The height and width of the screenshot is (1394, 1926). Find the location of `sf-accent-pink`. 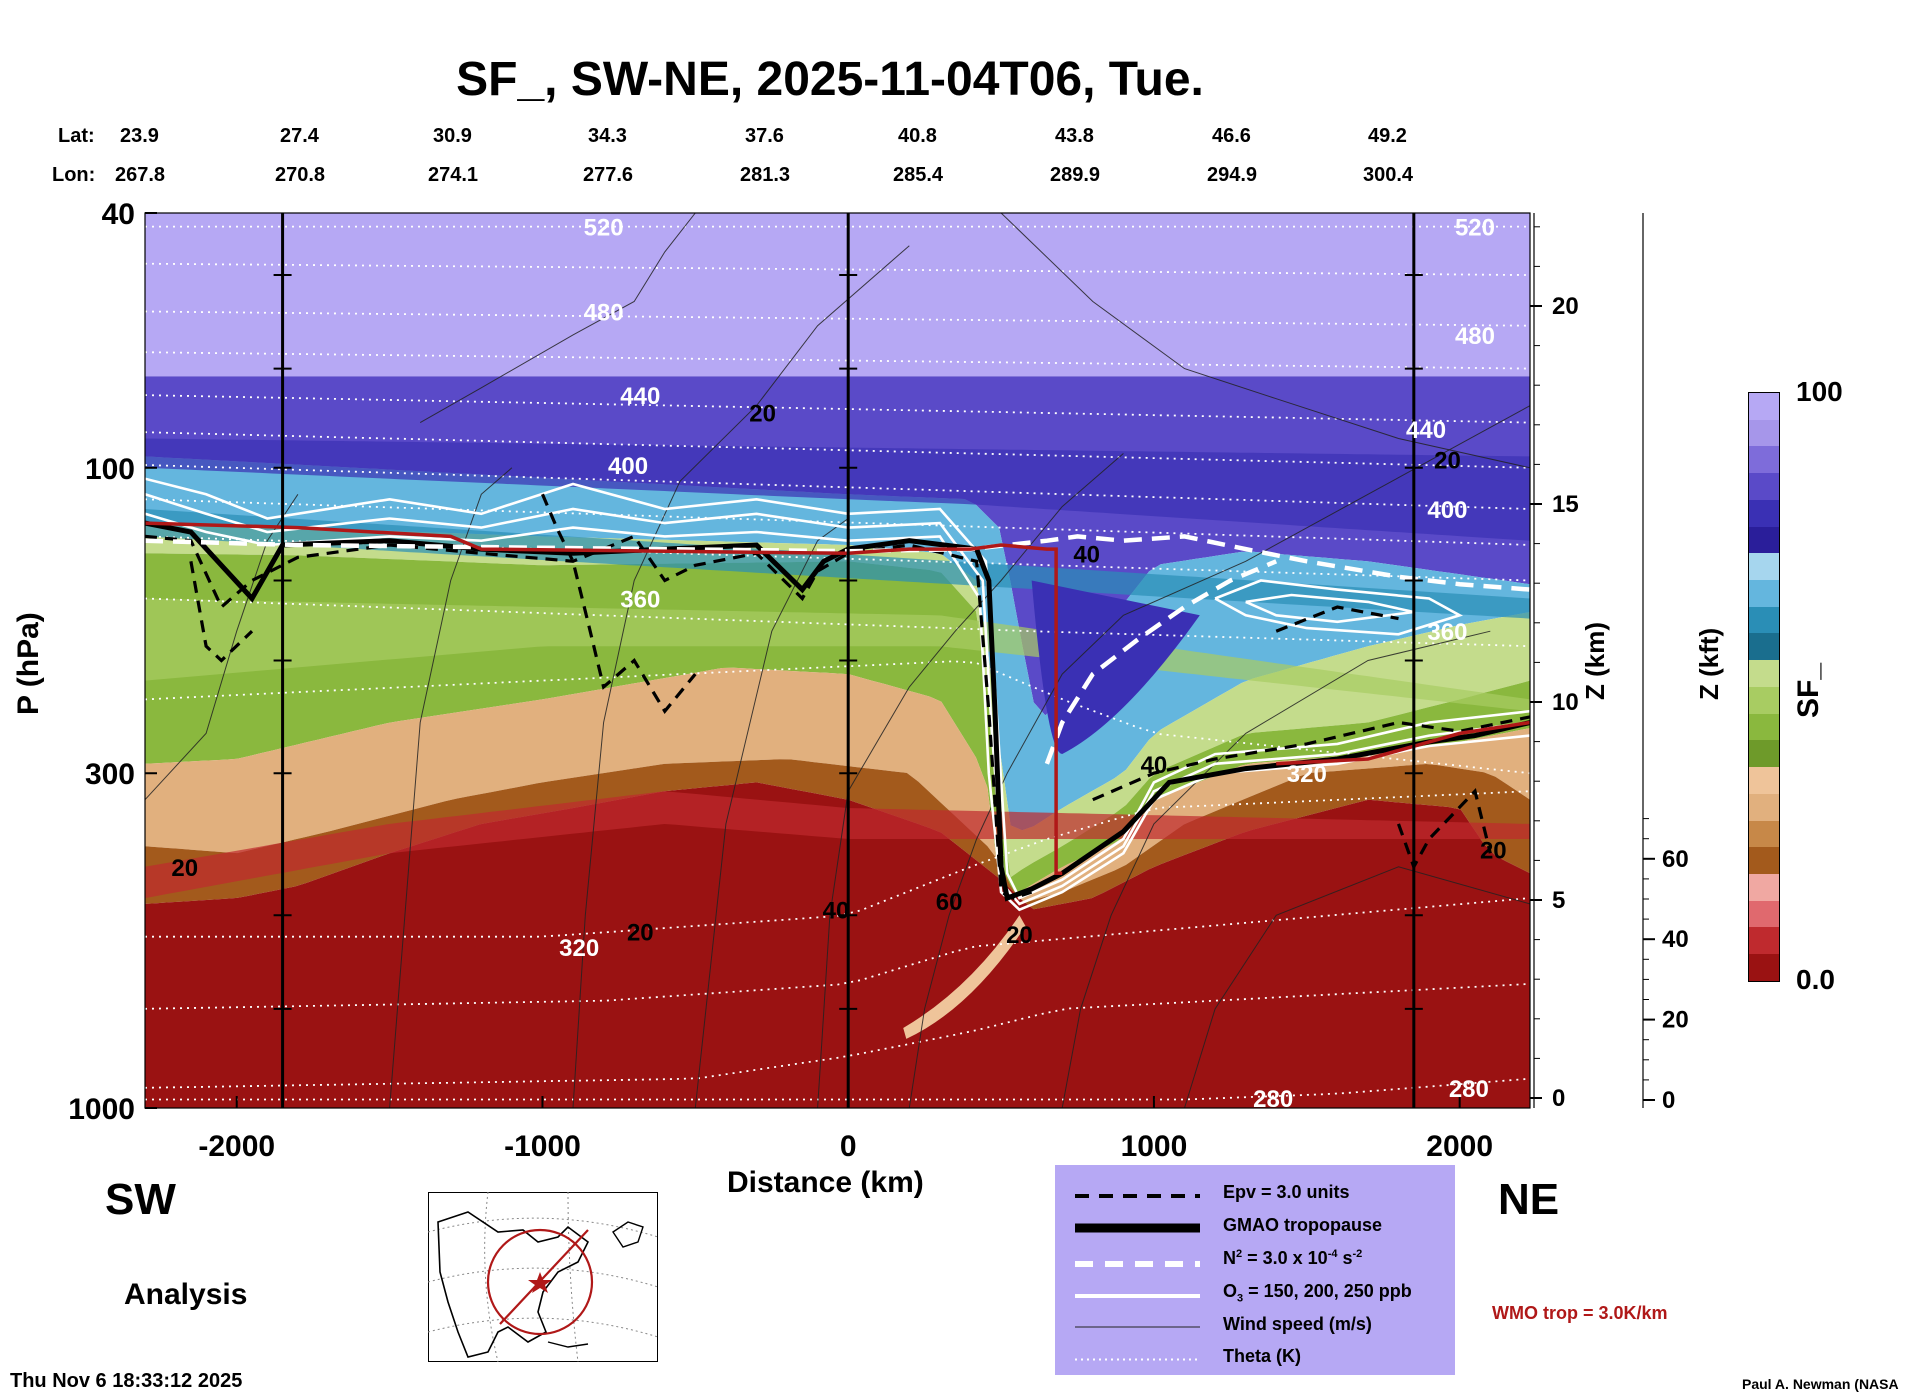

sf-accent-pink is located at coordinates (837, 845).